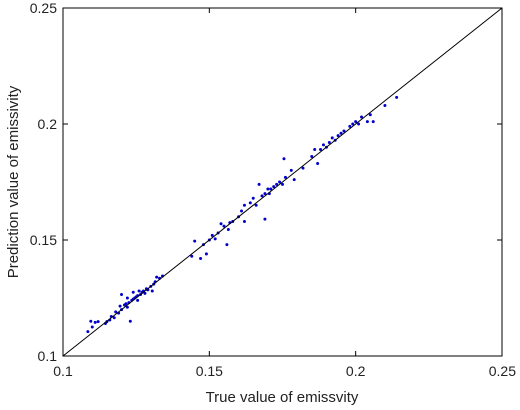  What do you see at coordinates (13, 181) in the screenshot?
I see `y-axis-label: Prediction value of emissivity` at bounding box center [13, 181].